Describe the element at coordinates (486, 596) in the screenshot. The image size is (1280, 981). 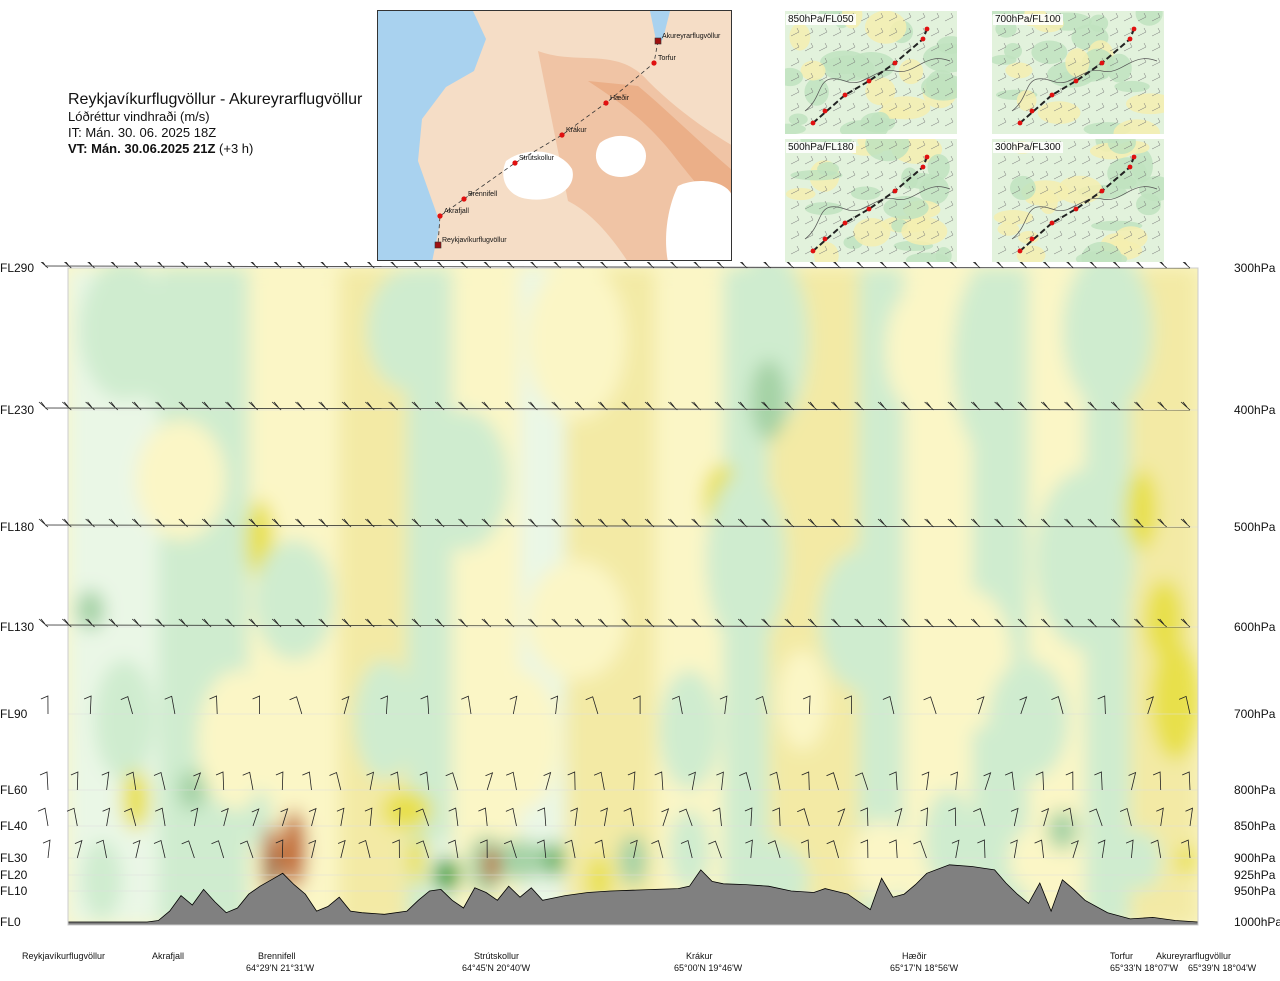
I see `field-band` at that location.